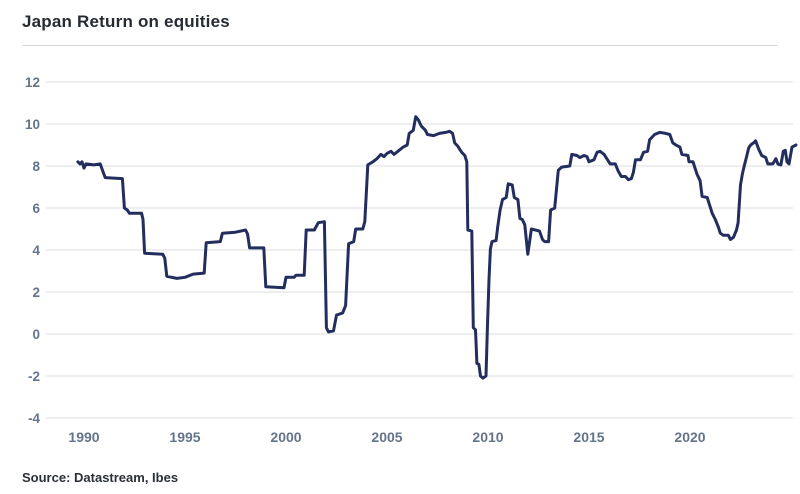 The image size is (800, 494). What do you see at coordinates (285, 437) in the screenshot?
I see `x-tick-label-2000: 2000` at bounding box center [285, 437].